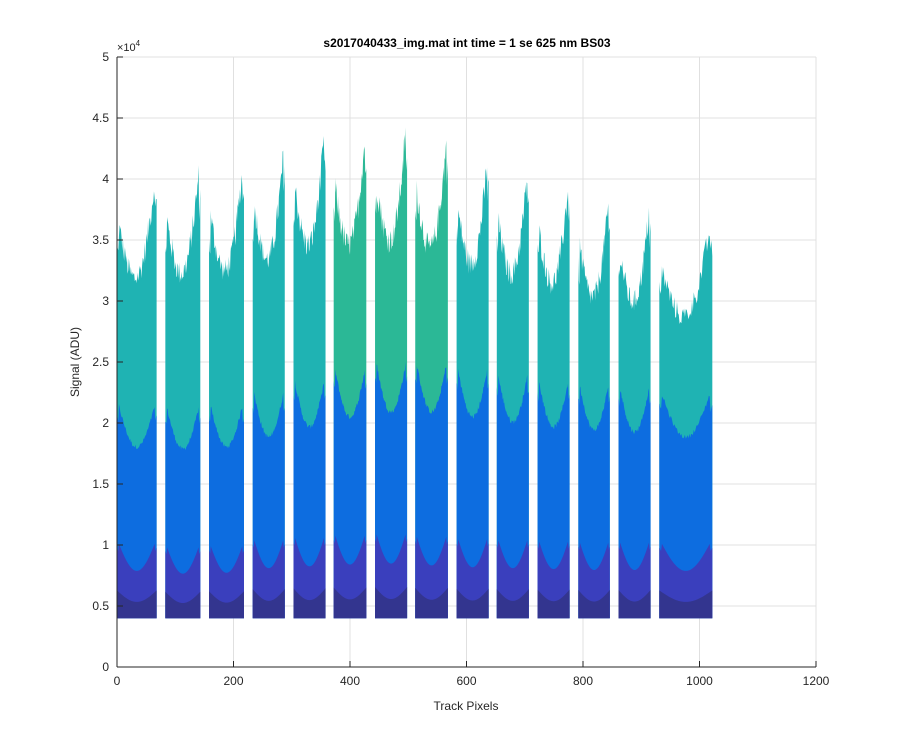  I want to click on y-tick-label: 0.5, so click(100, 606).